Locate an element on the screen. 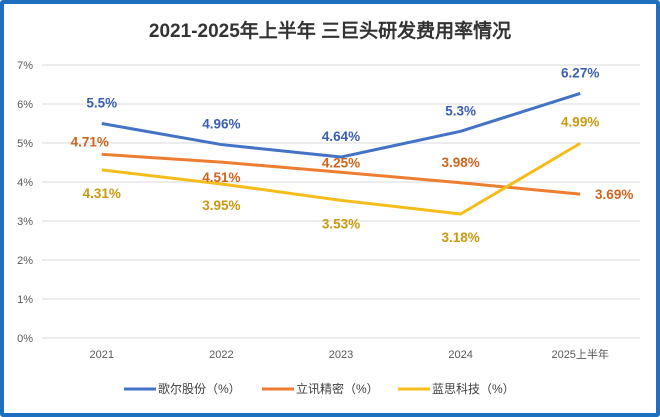  data-label: 4.25% is located at coordinates (341, 162).